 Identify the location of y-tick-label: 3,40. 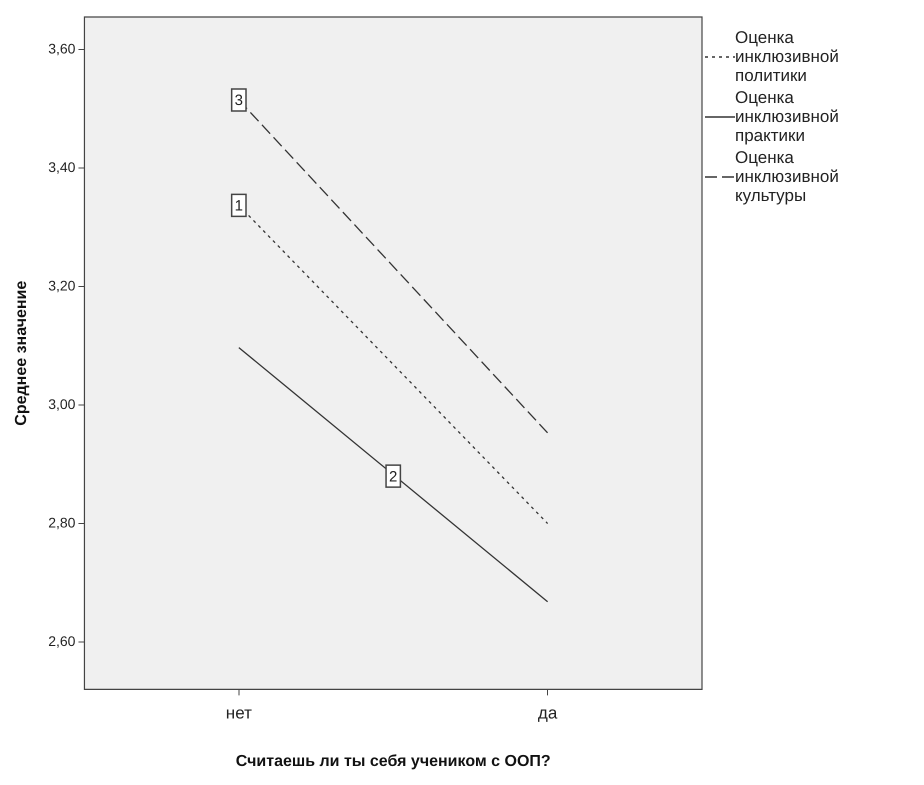
(62, 166).